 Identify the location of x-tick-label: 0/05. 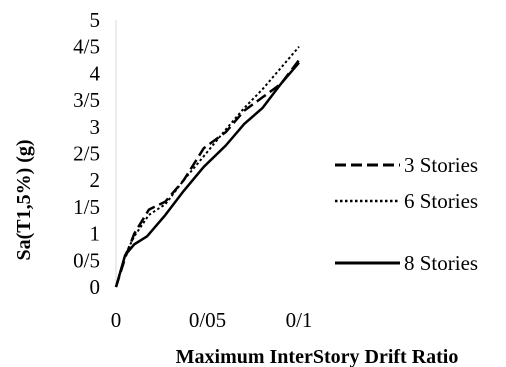
(207, 320).